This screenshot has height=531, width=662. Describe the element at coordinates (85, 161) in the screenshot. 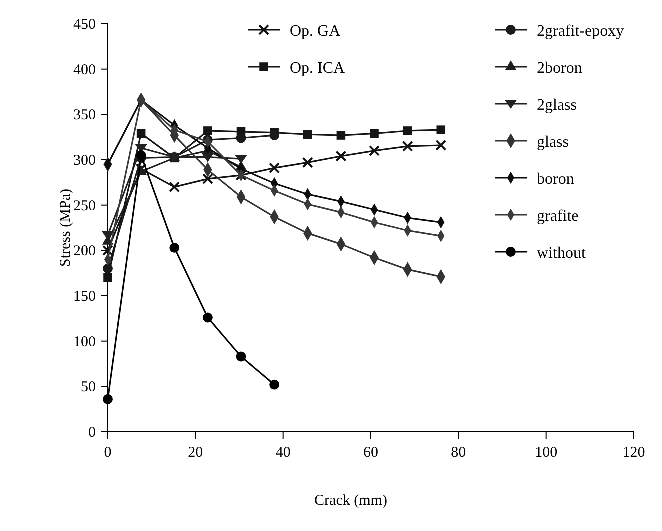

I see `y-tick-label: 300` at that location.